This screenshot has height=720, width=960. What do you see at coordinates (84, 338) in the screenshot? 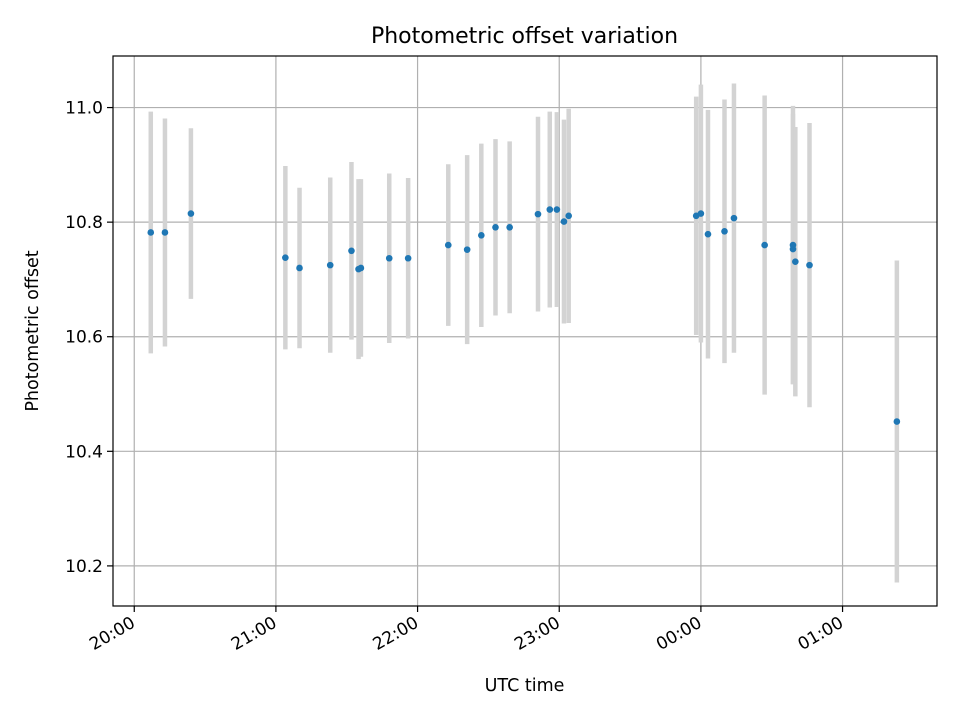
I see `y-tick-label: 10.6` at bounding box center [84, 338].